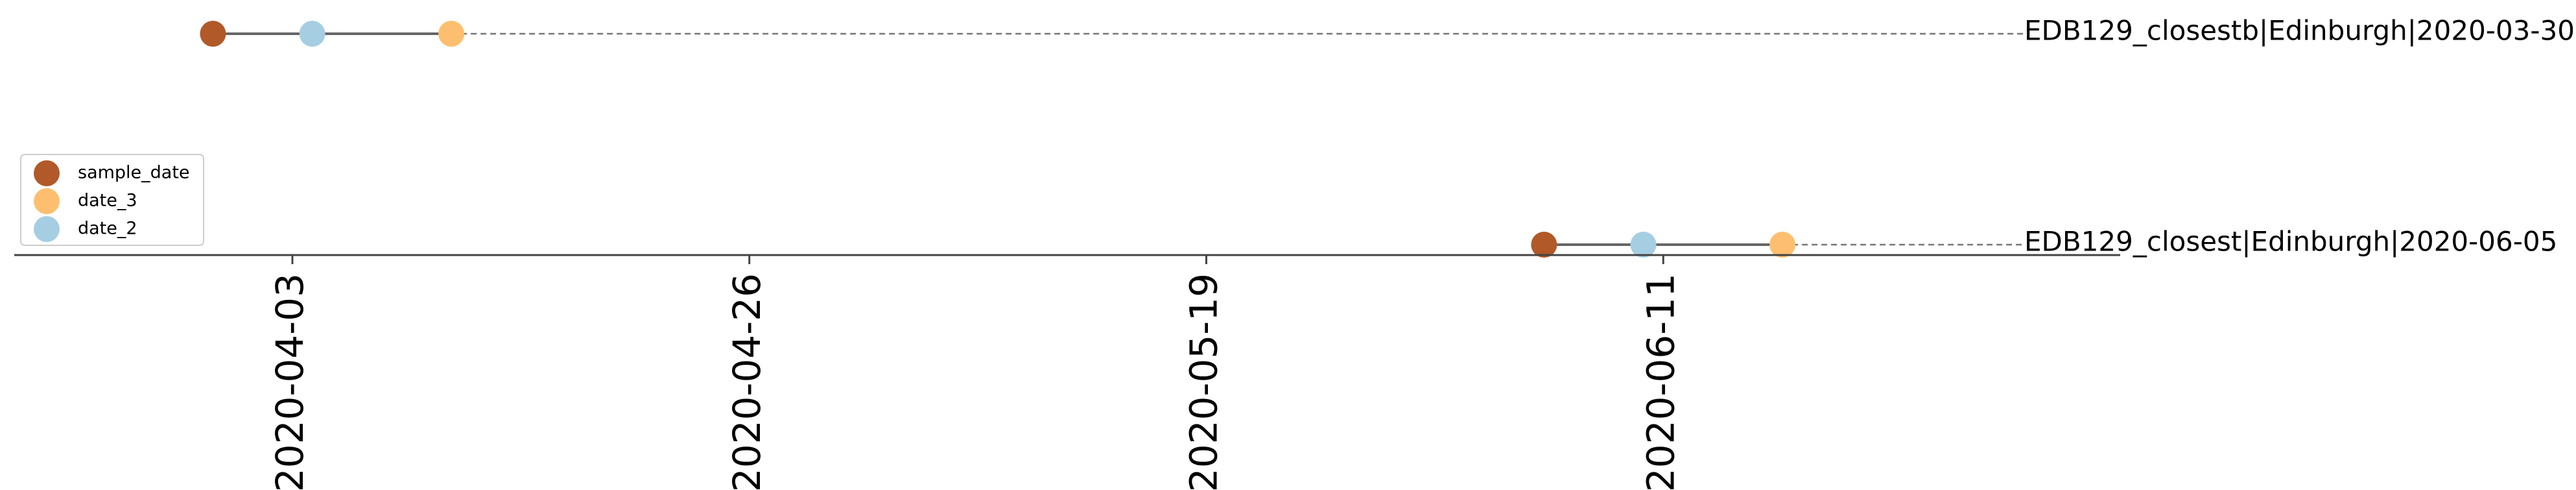 The image size is (2576, 490). What do you see at coordinates (1660, 381) in the screenshot?
I see `x-tick-label: 2020-06-11` at bounding box center [1660, 381].